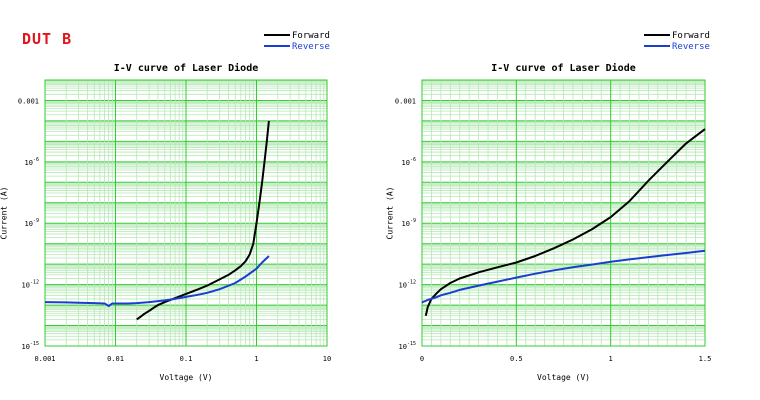  Describe the element at coordinates (422, 359) in the screenshot. I see `x-tick-label: 0` at that location.